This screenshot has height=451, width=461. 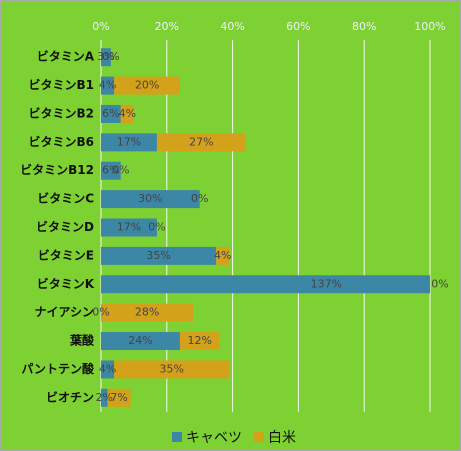 I want to click on data-label: 27%, so click(x=201, y=141).